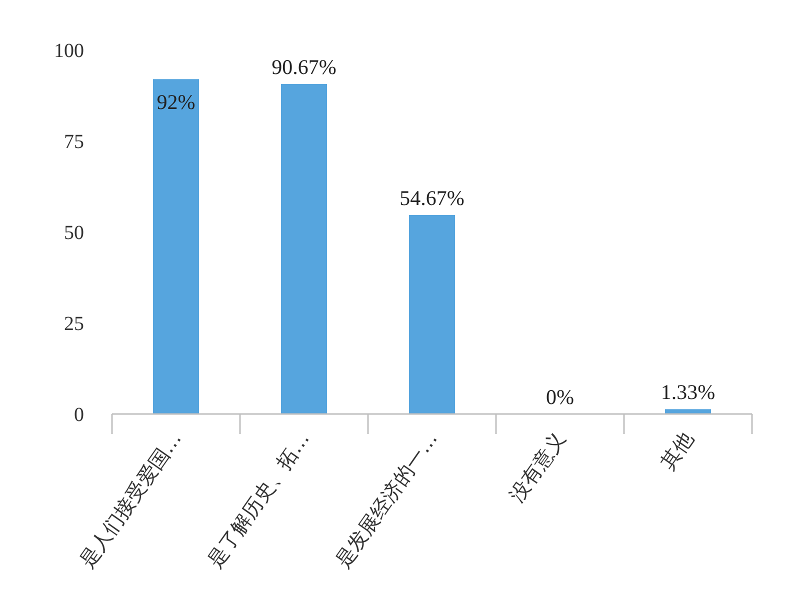 The width and height of the screenshot is (800, 601). What do you see at coordinates (676, 450) in the screenshot?
I see `x-tick-label: 其他` at bounding box center [676, 450].